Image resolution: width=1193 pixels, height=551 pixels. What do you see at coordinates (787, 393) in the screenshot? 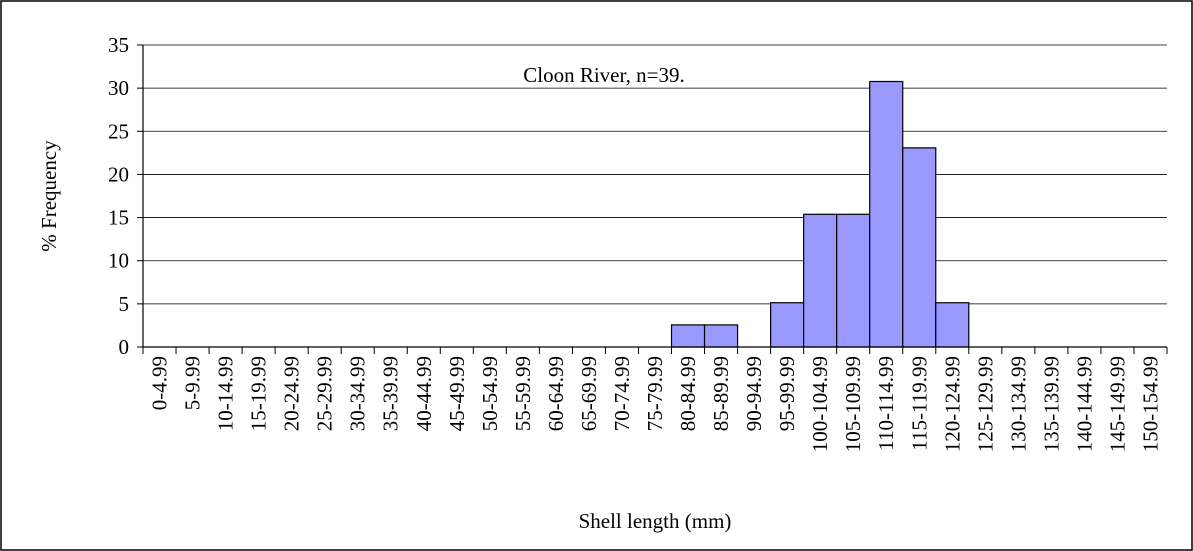
I see `x-tick-label: 95-99.99` at bounding box center [787, 393].